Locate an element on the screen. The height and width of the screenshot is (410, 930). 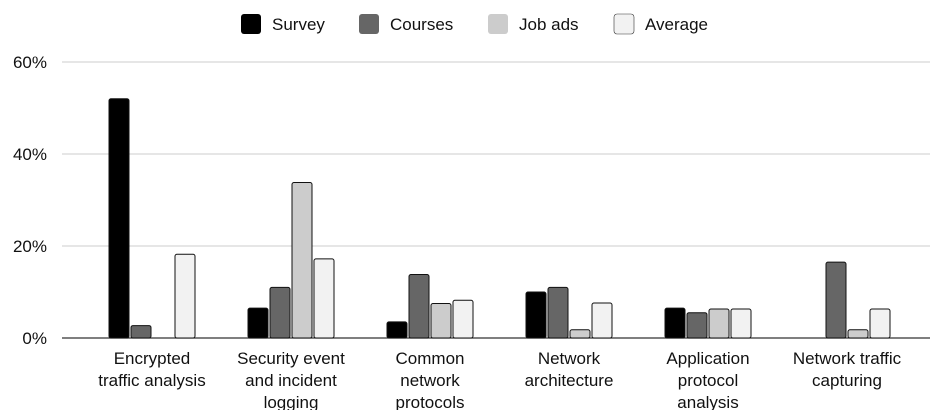
x-category-label: Application is located at coordinates (707, 358).